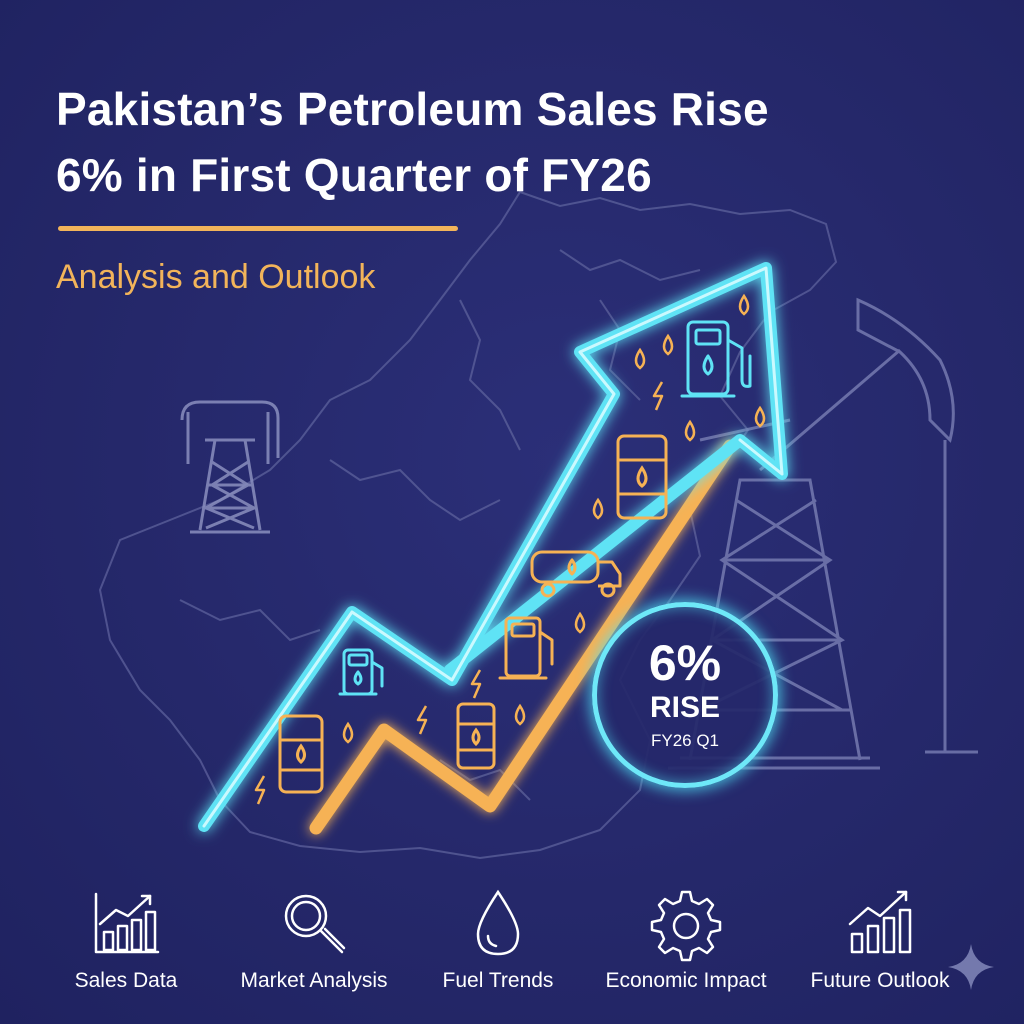 The width and height of the screenshot is (1024, 1024). What do you see at coordinates (412, 109) in the screenshot?
I see `title-line-1: Pakistan’s Petroleum Sales Rise` at bounding box center [412, 109].